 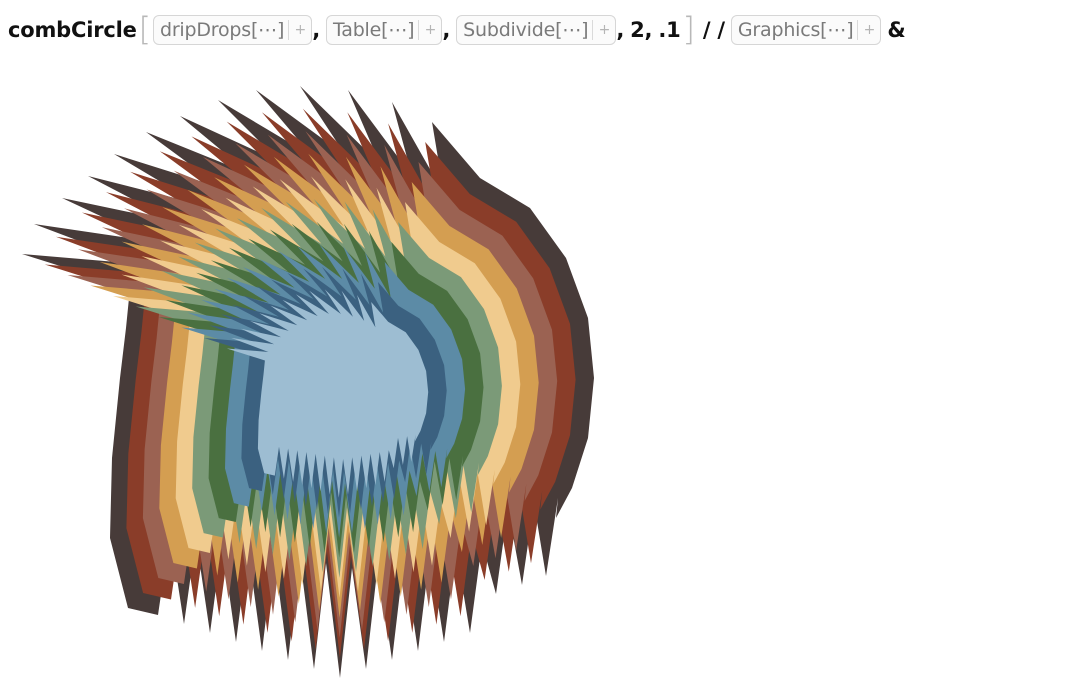 What do you see at coordinates (689, 29) in the screenshot?
I see `close-bracket: ]` at bounding box center [689, 29].